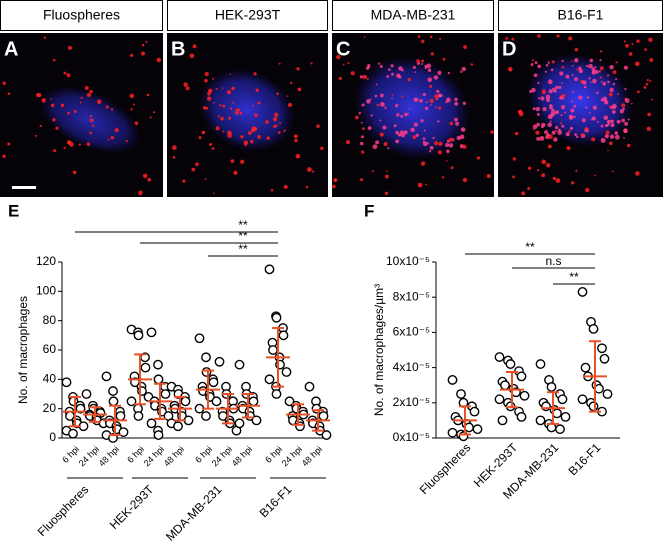 This screenshot has height=553, width=663. I want to click on panel-letter: D, so click(509, 49).